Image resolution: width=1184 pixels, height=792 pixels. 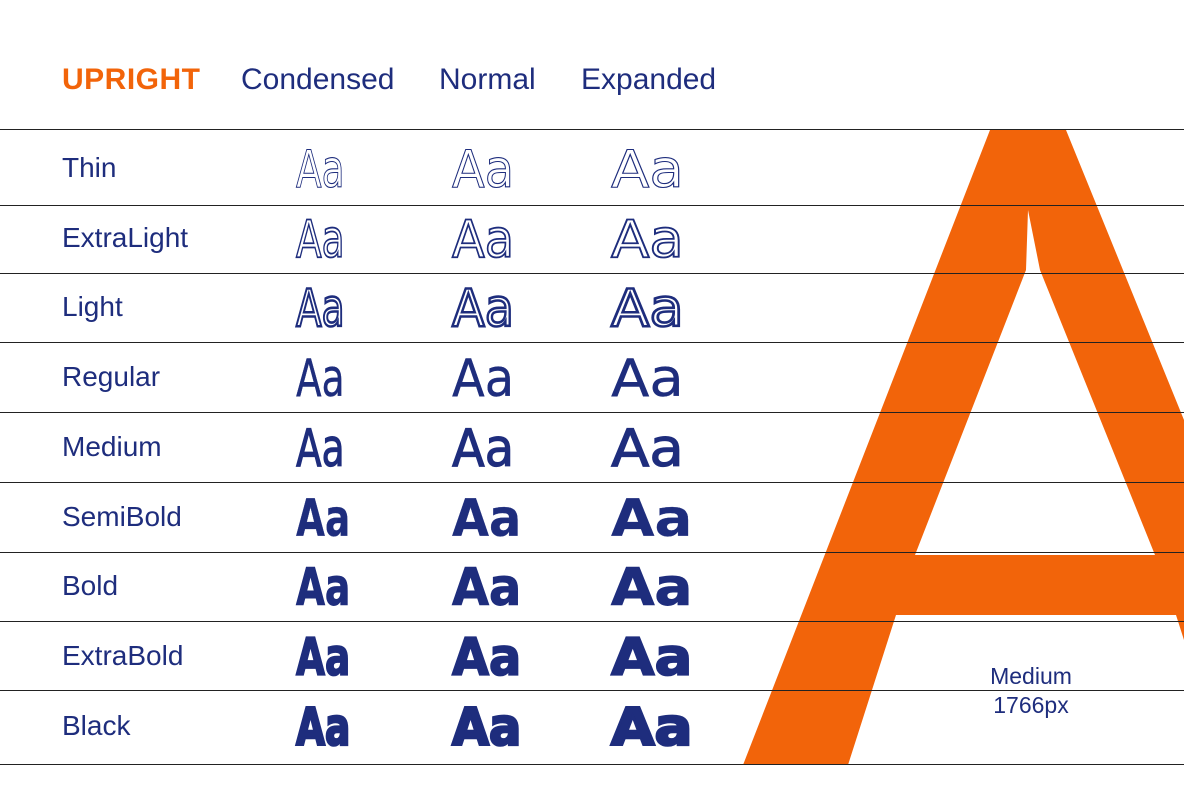 I want to click on weight-label: Bold, so click(x=90, y=585).